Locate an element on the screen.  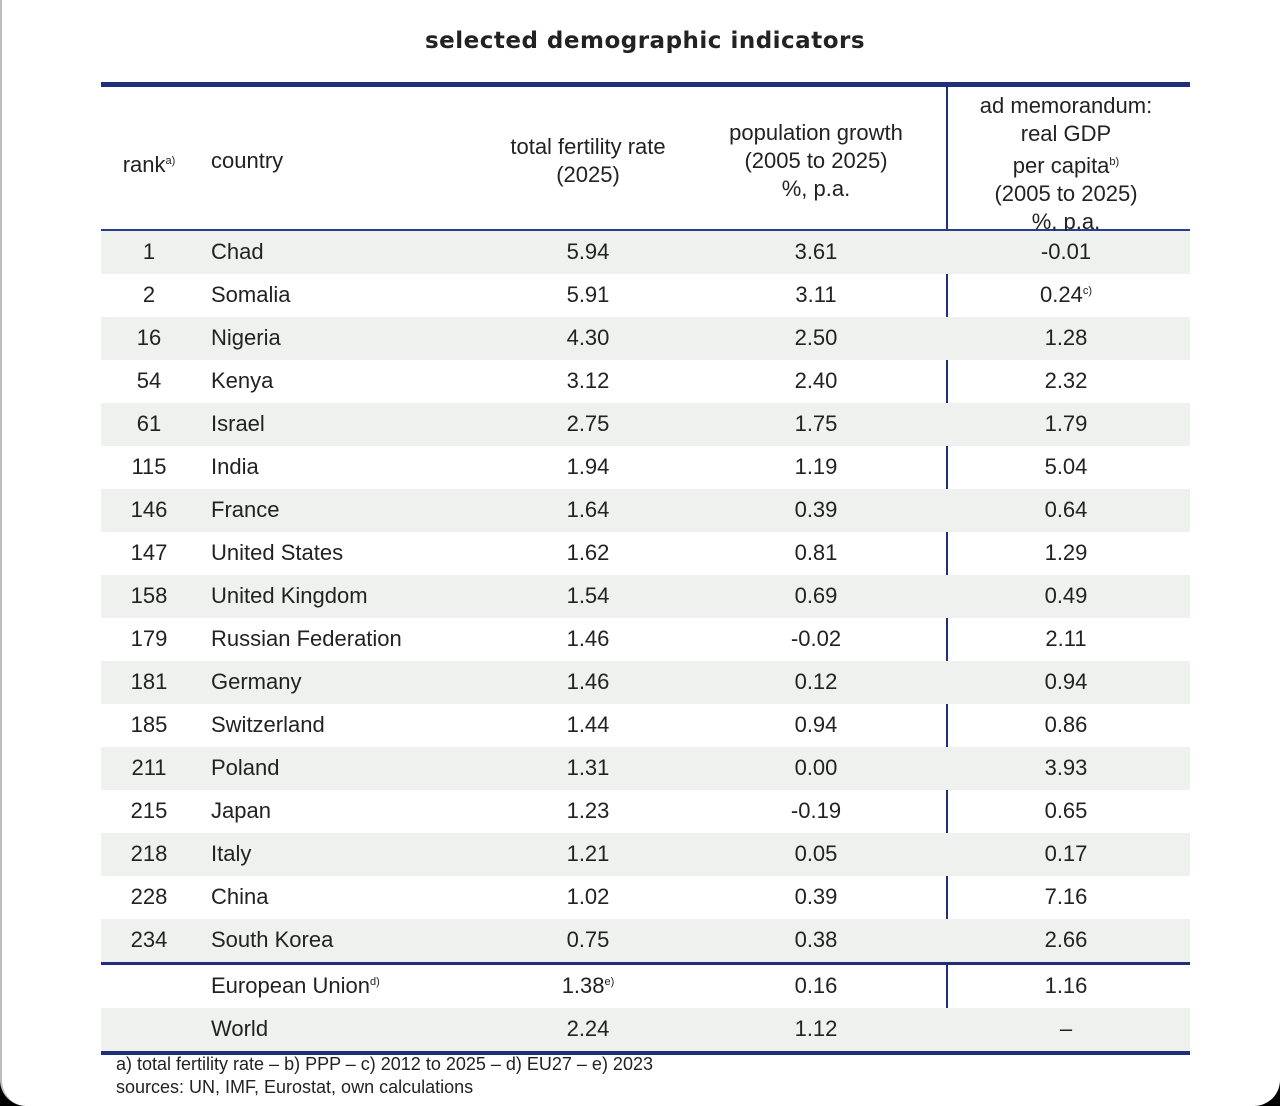
country-cell: Nigeria is located at coordinates (246, 338).